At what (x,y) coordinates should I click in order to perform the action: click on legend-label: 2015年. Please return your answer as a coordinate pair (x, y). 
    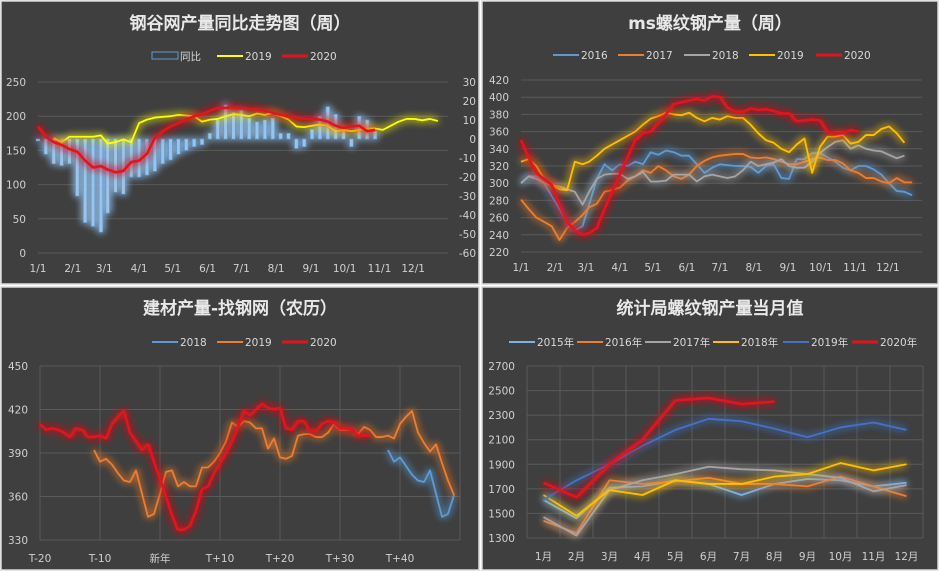
    Looking at the image, I should click on (555, 342).